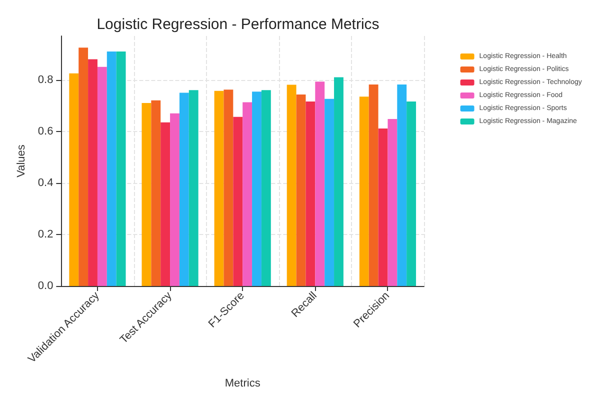  Describe the element at coordinates (46, 286) in the screenshot. I see `y-tick-label: 0.0` at that location.